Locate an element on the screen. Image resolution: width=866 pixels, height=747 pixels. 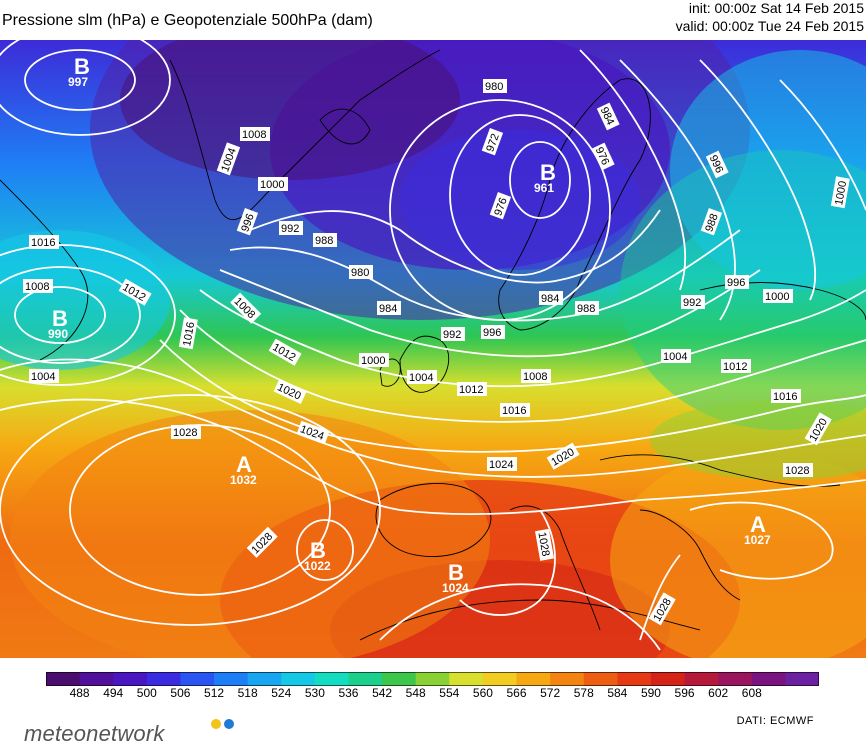
center-value: 997 is located at coordinates (78, 82).